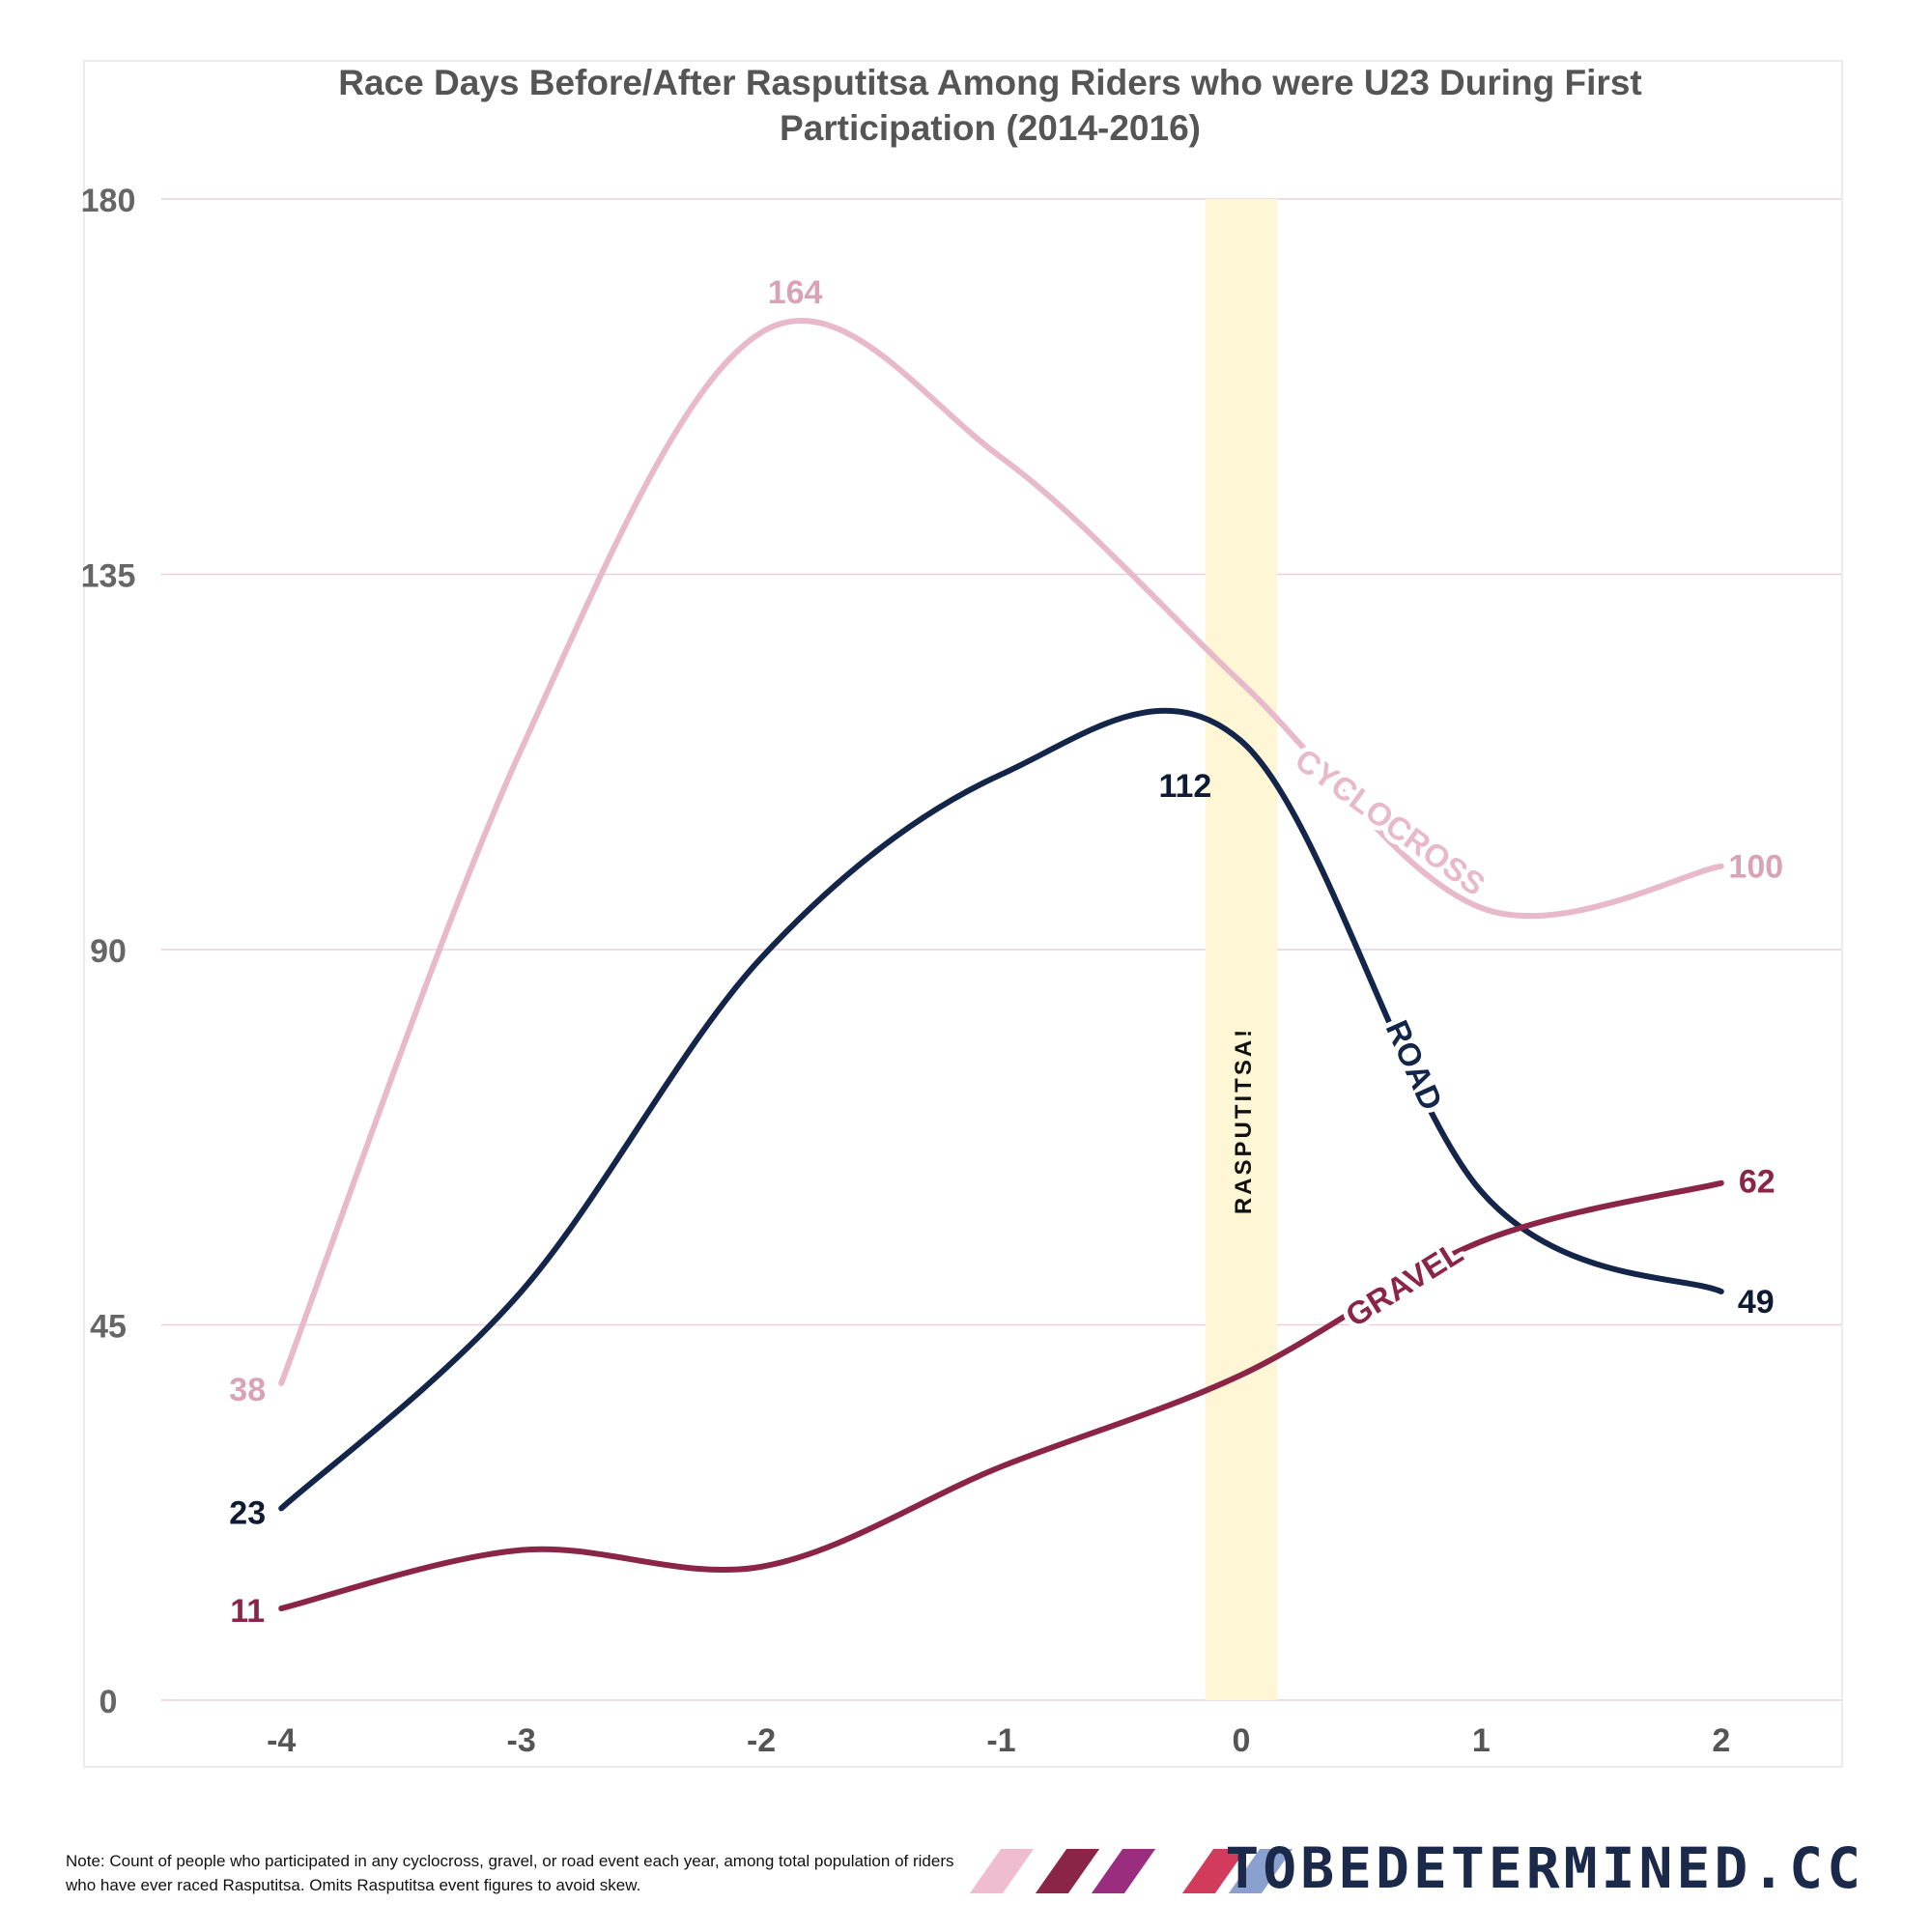 The width and height of the screenshot is (1932, 1932). What do you see at coordinates (281, 1740) in the screenshot?
I see `x-tick-label: -4` at bounding box center [281, 1740].